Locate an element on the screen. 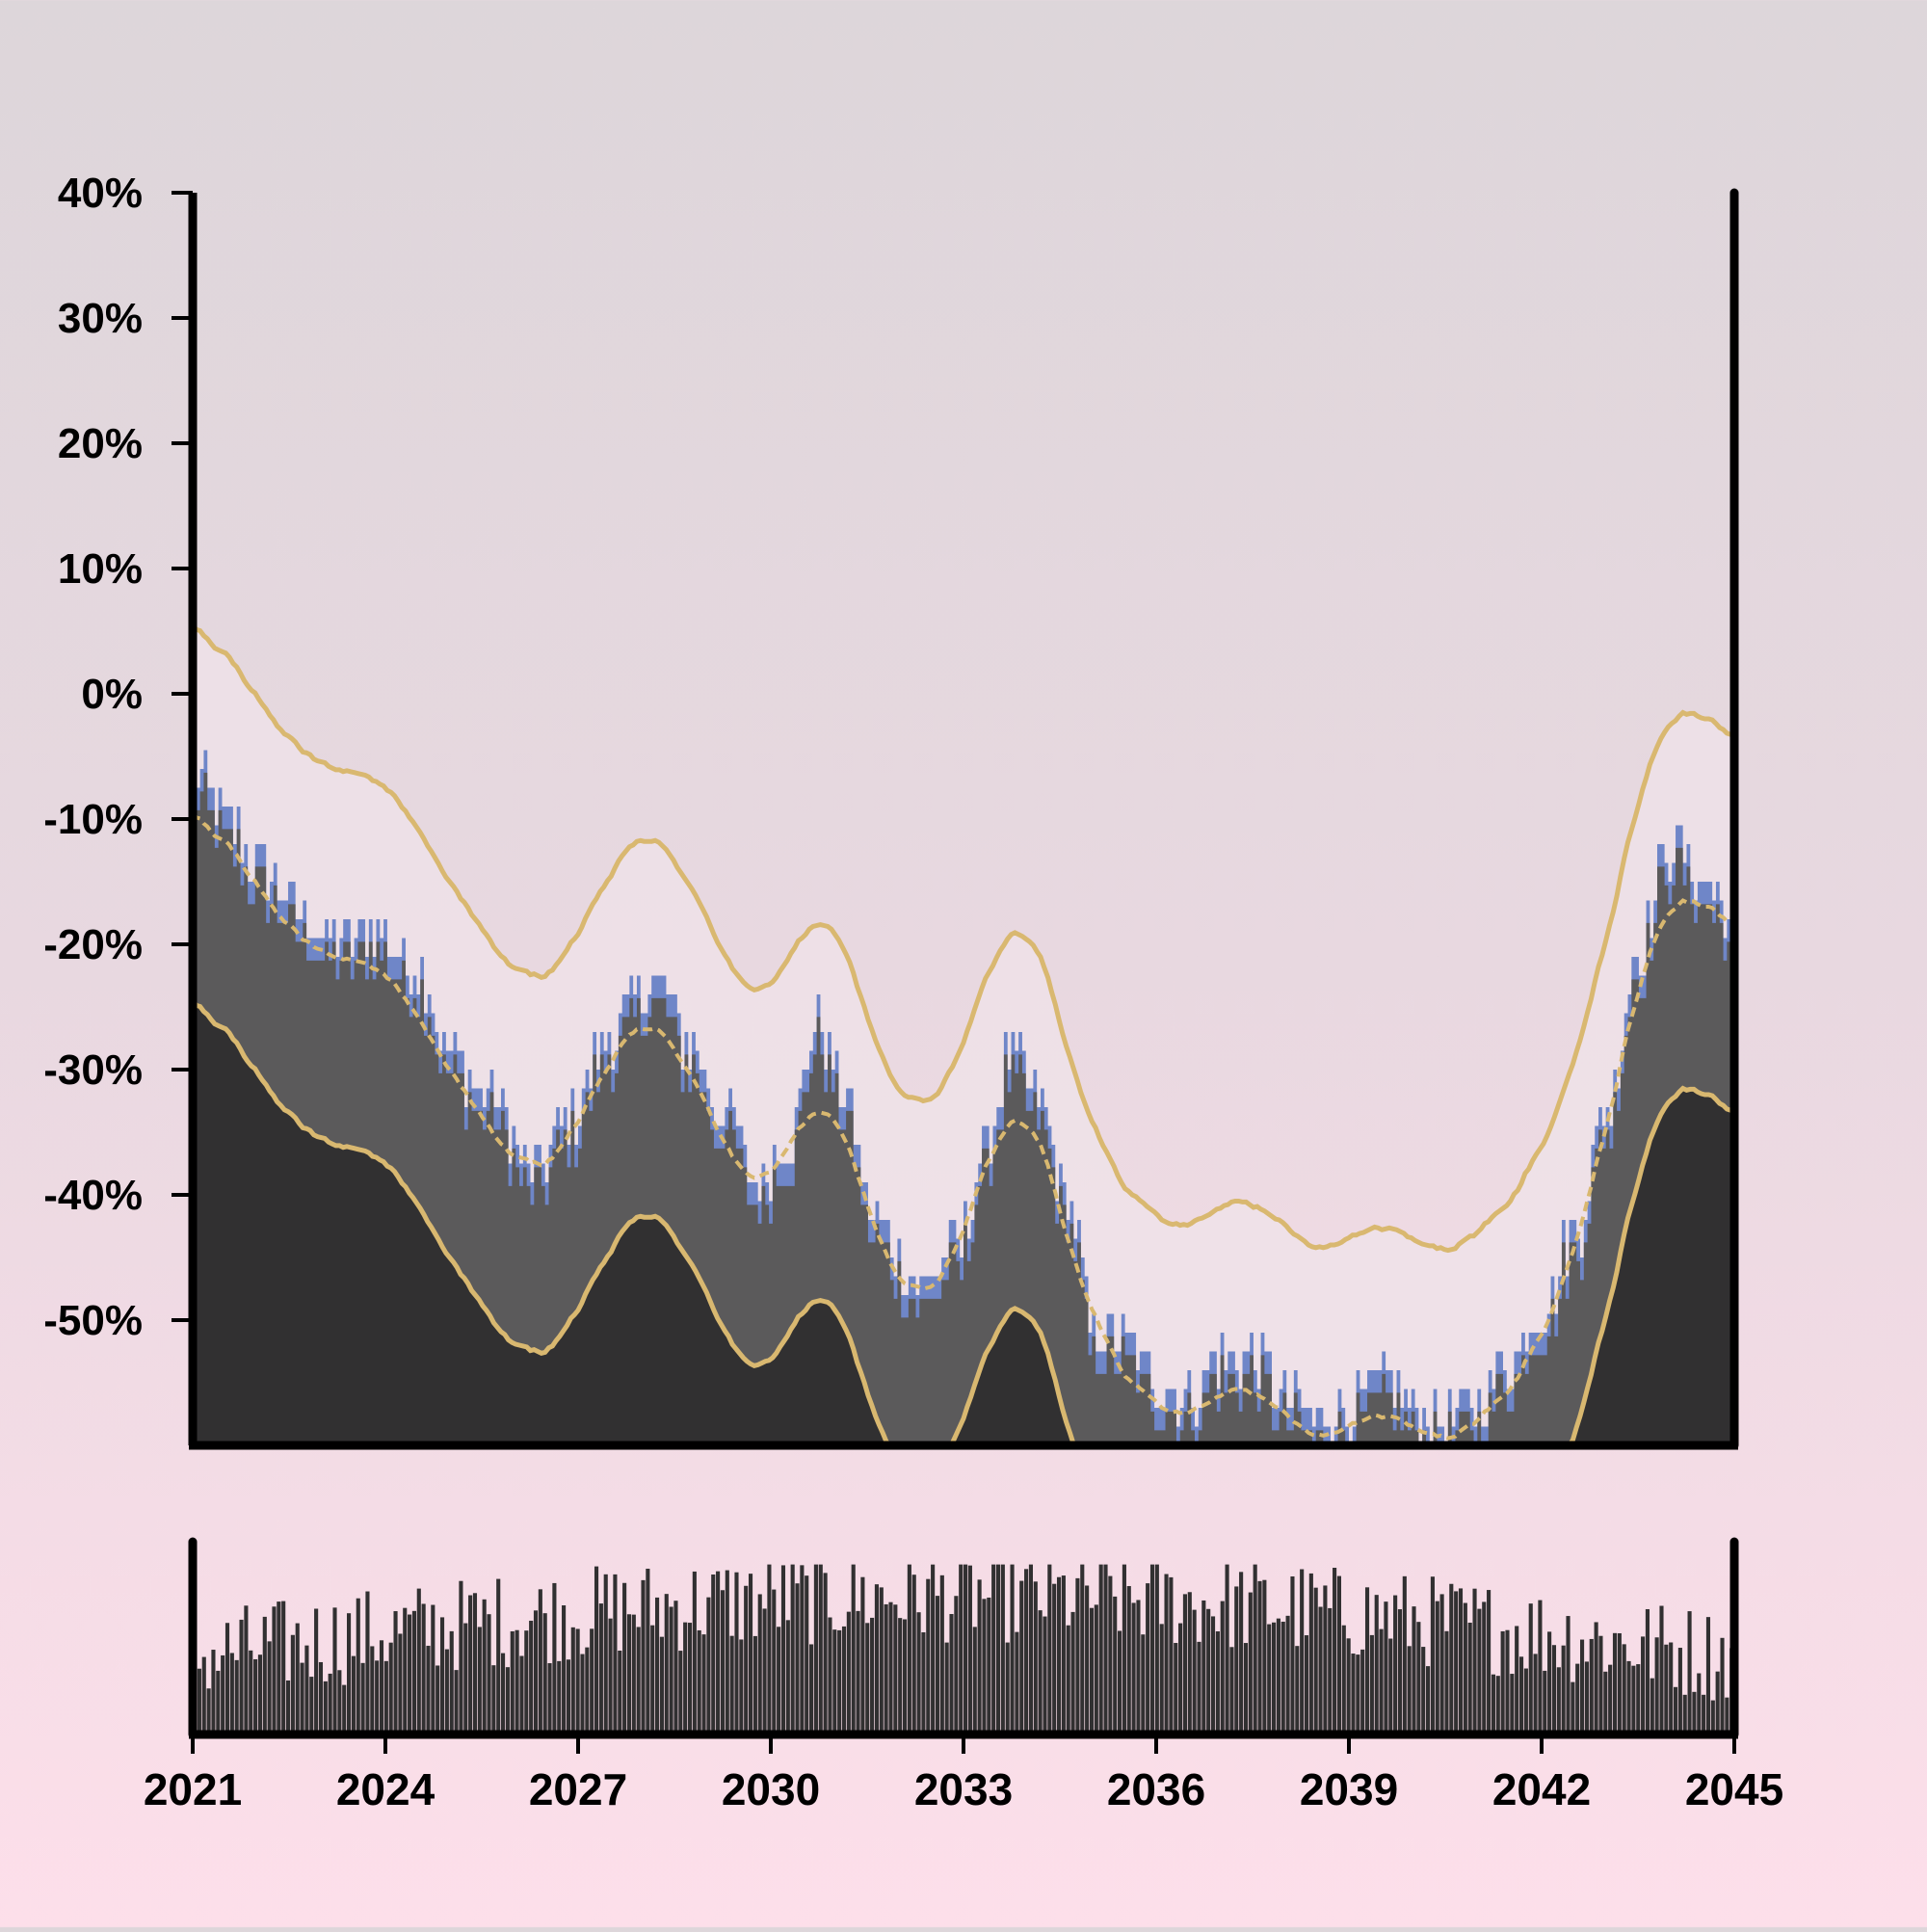 The height and width of the screenshot is (1932, 1927). y-tick-label: 30% is located at coordinates (100, 318).